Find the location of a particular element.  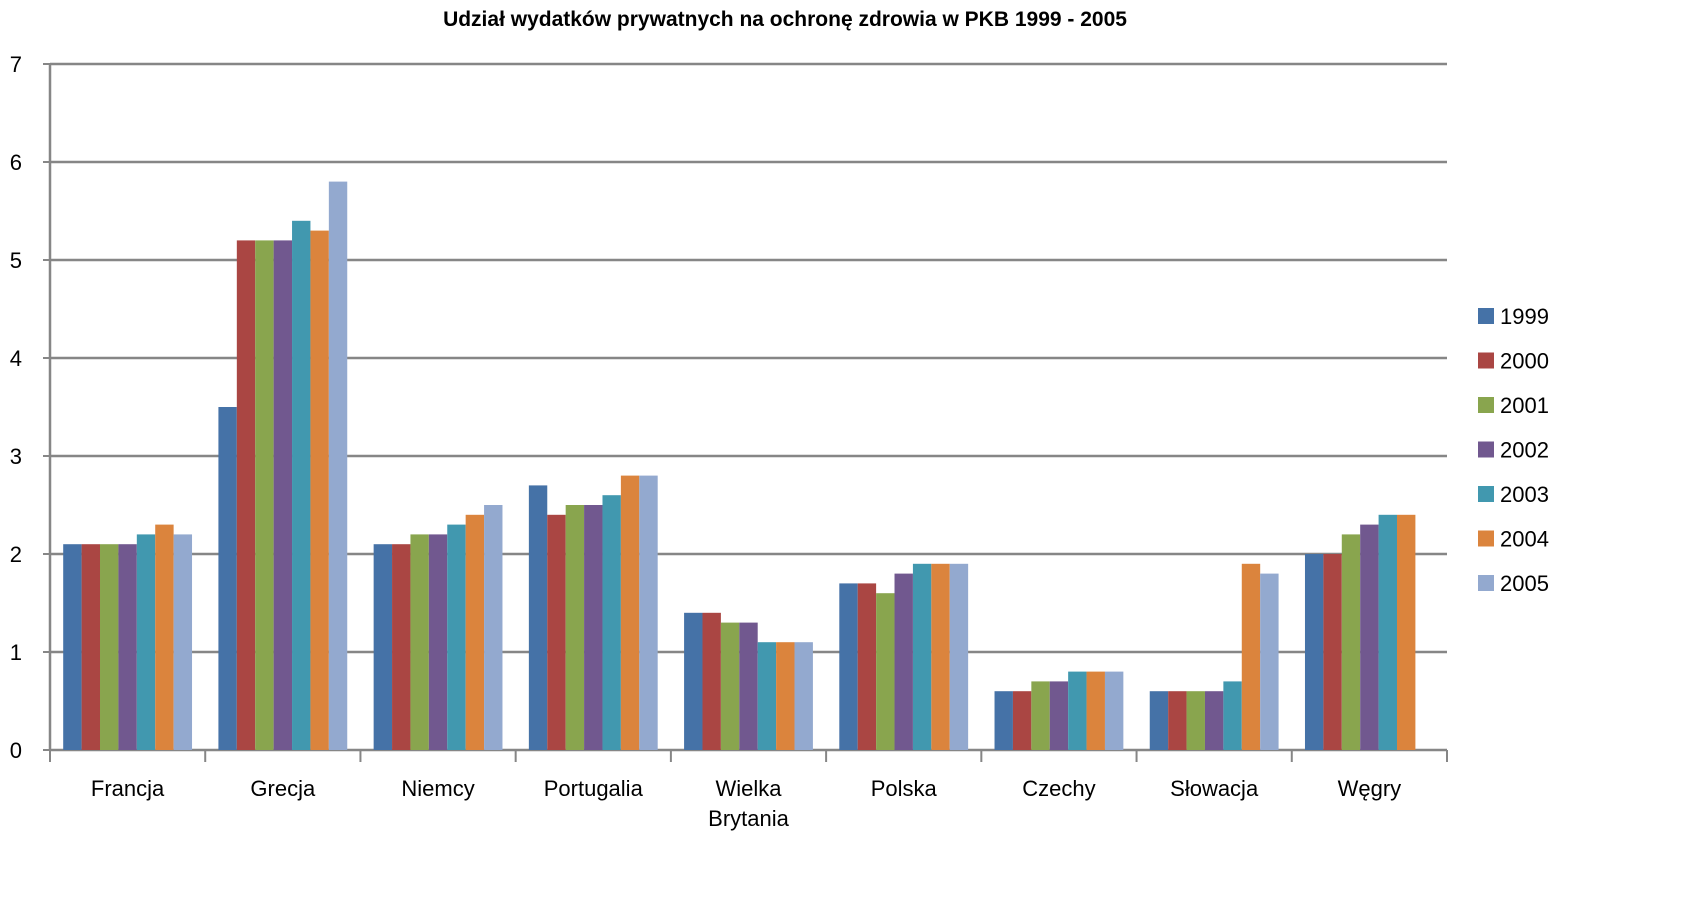

legend-label: 1999 is located at coordinates (1524, 316).